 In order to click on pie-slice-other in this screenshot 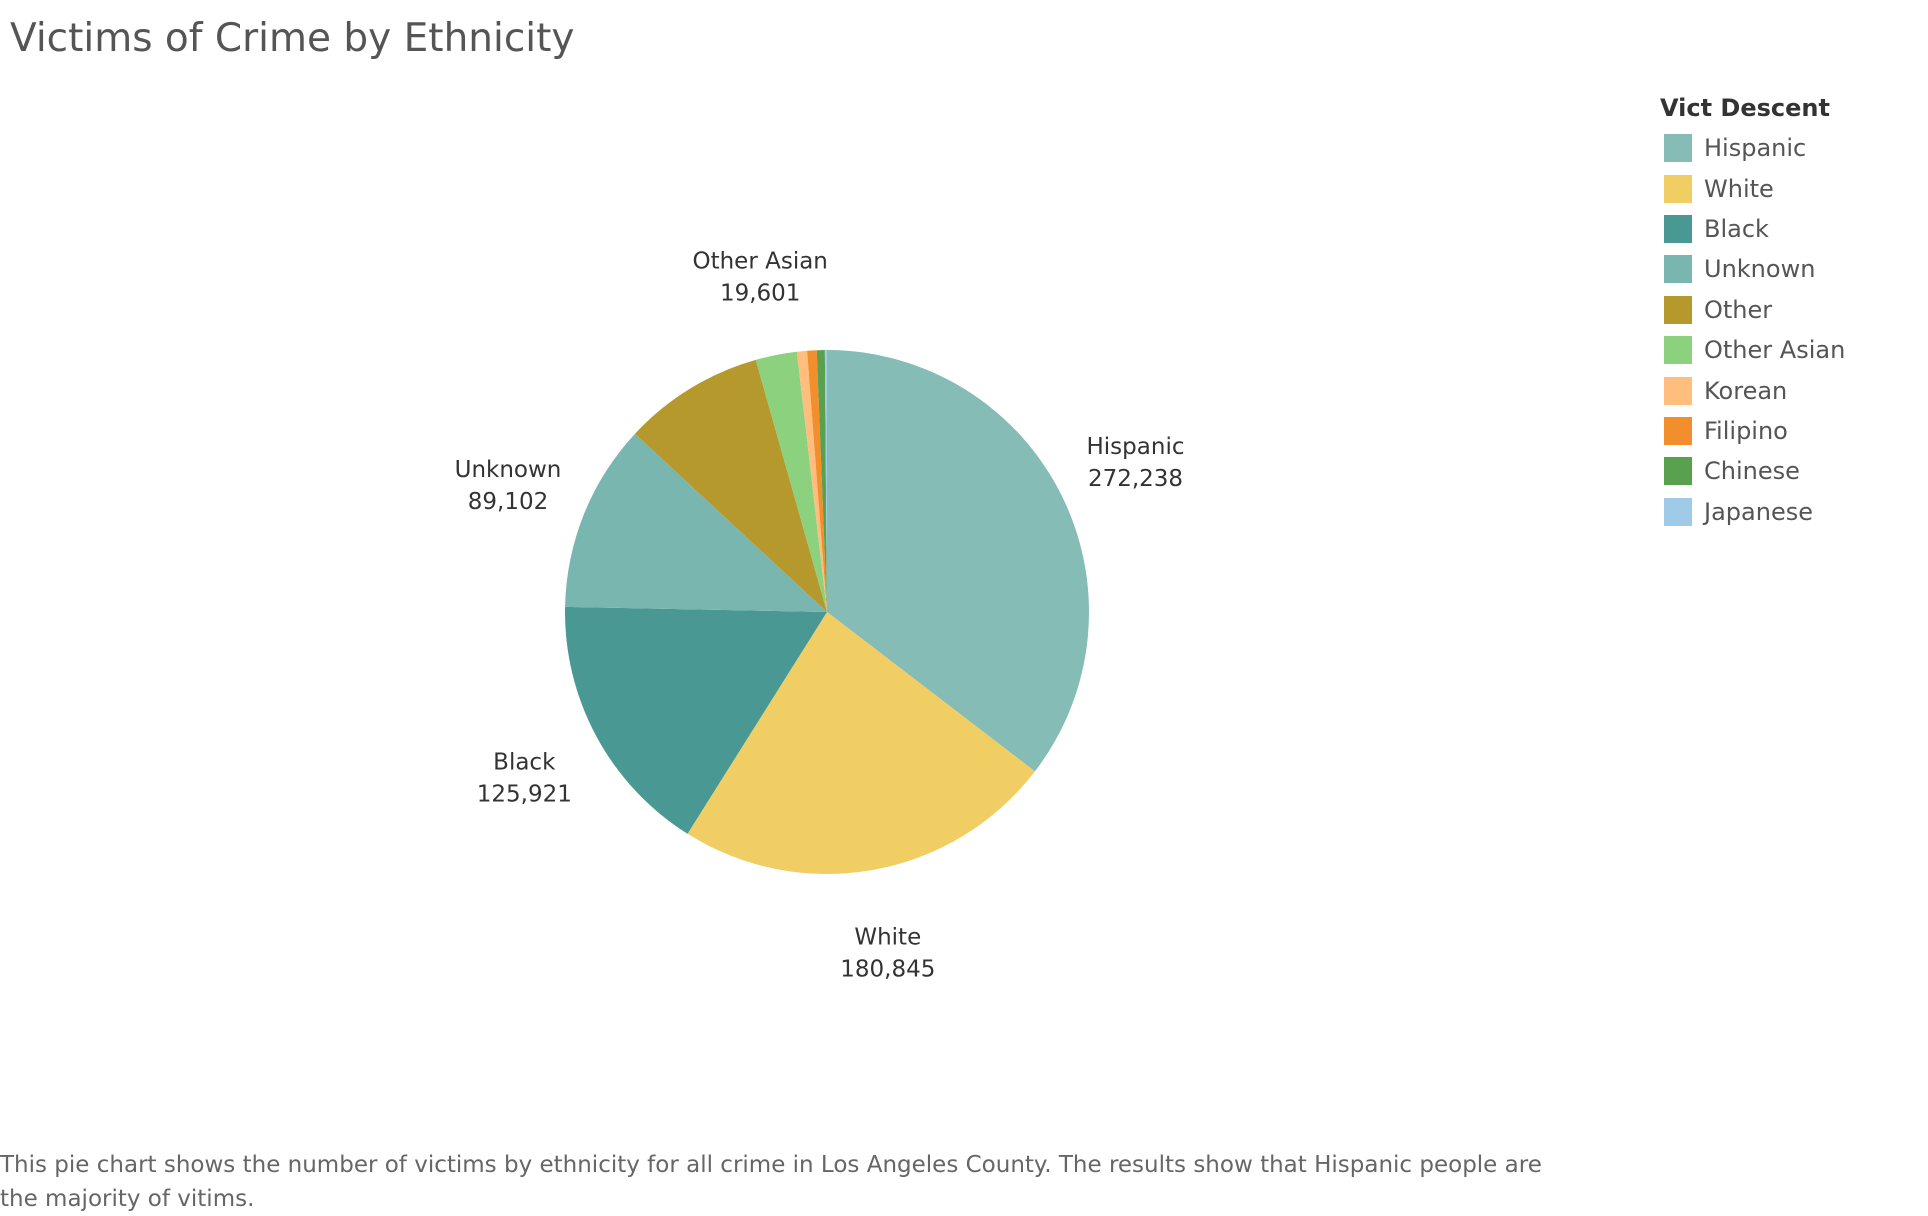, I will do `click(730, 485)`.